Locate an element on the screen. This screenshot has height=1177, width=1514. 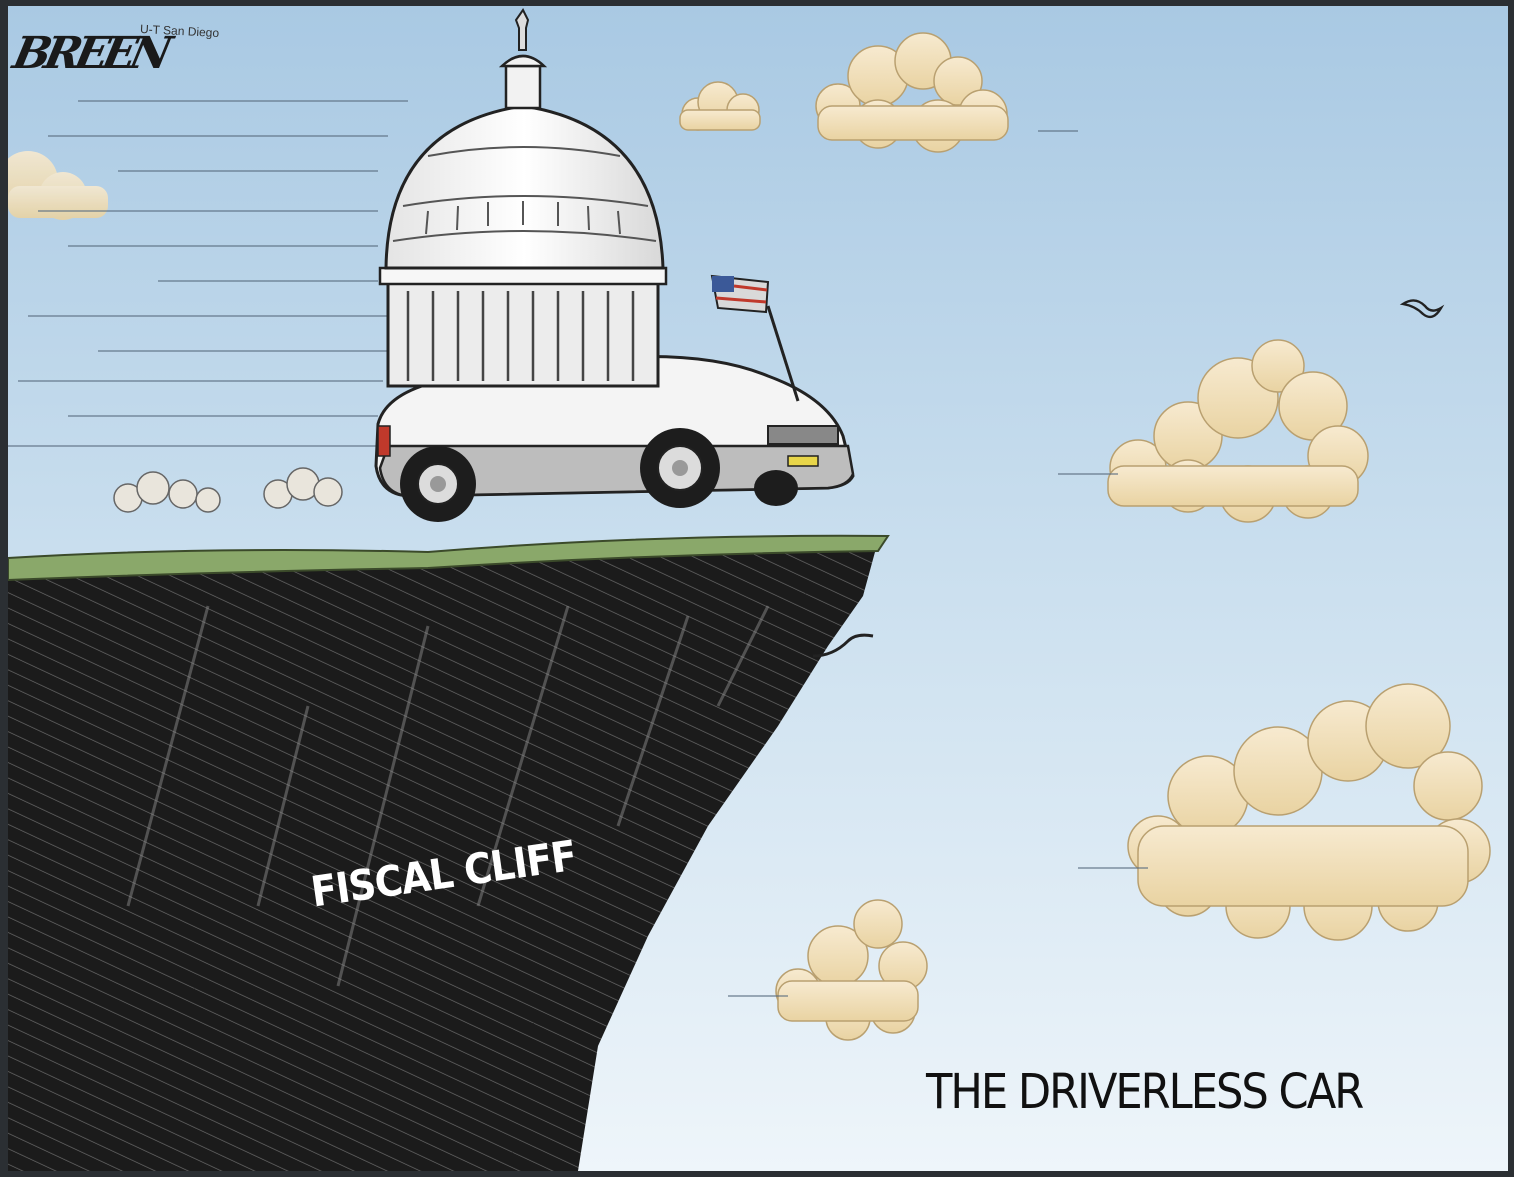
dust-puffs is located at coordinates (228, 490).